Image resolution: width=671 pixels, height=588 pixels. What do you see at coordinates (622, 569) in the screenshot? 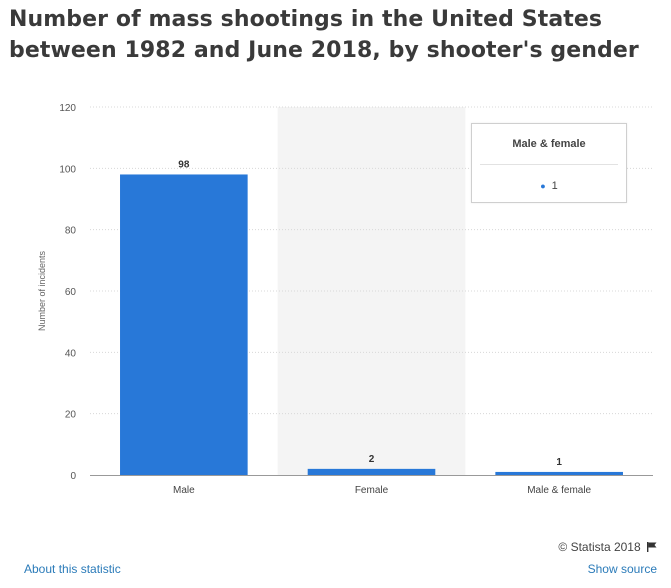
I see `show-source-link: Show source` at bounding box center [622, 569].